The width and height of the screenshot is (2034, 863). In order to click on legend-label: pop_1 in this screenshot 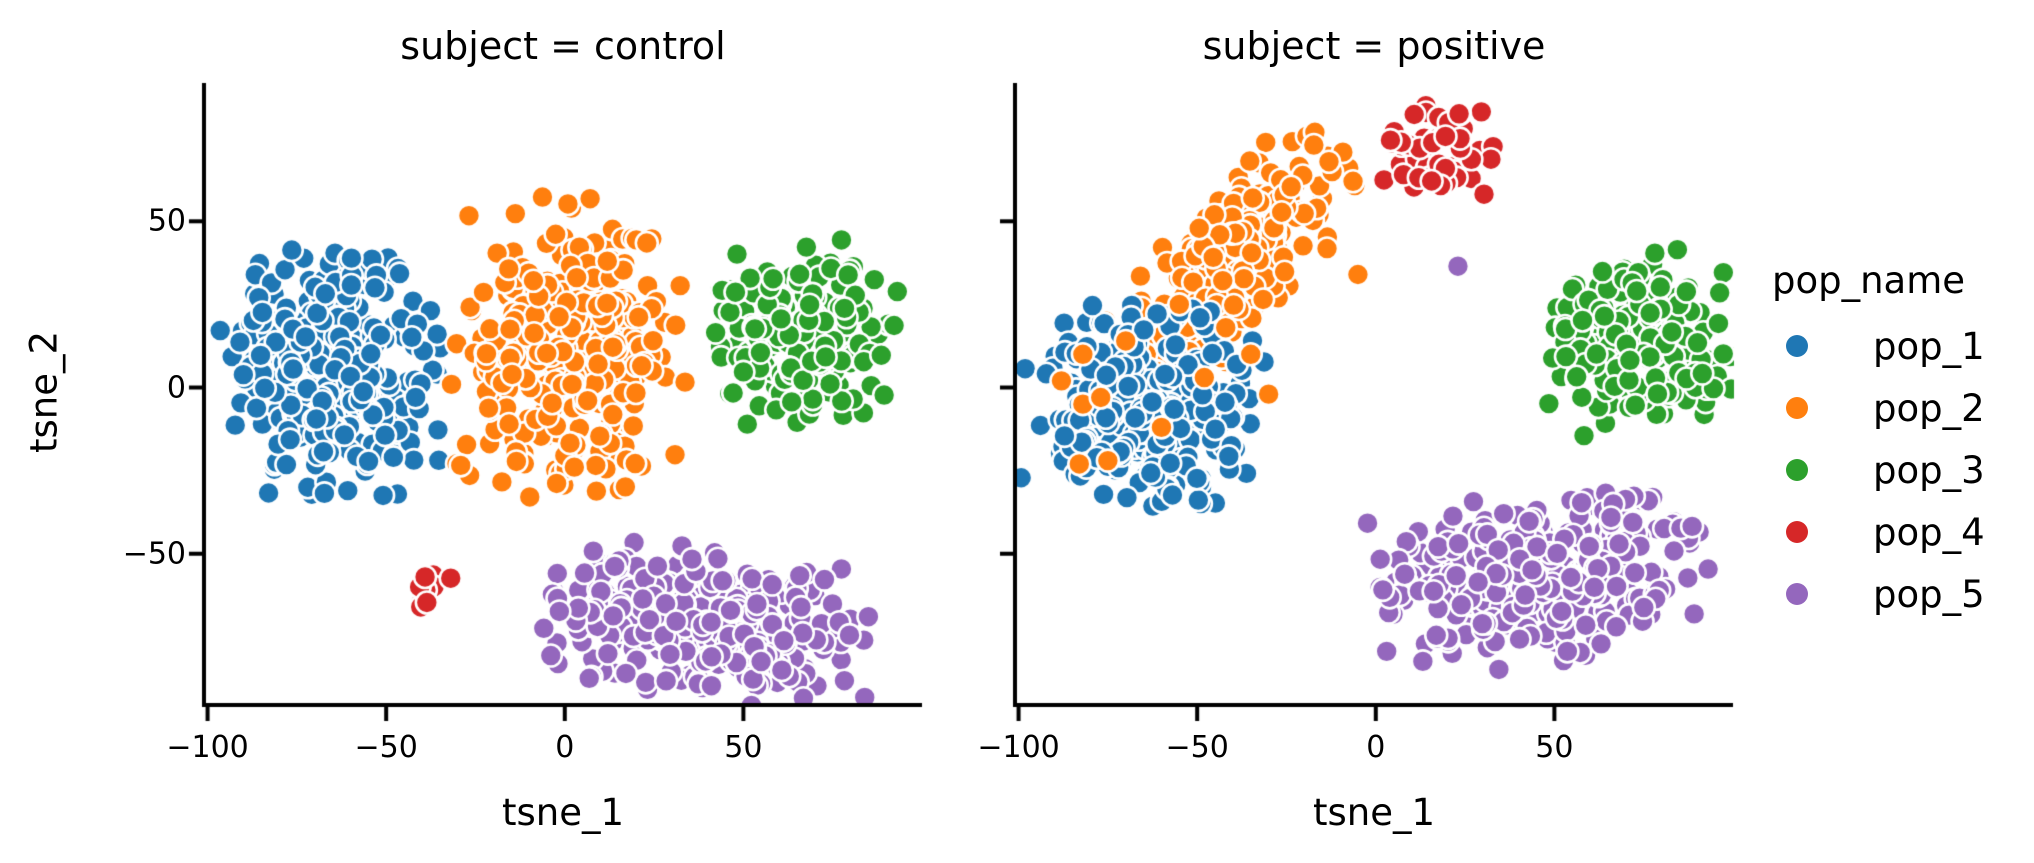, I will do `click(1929, 346)`.